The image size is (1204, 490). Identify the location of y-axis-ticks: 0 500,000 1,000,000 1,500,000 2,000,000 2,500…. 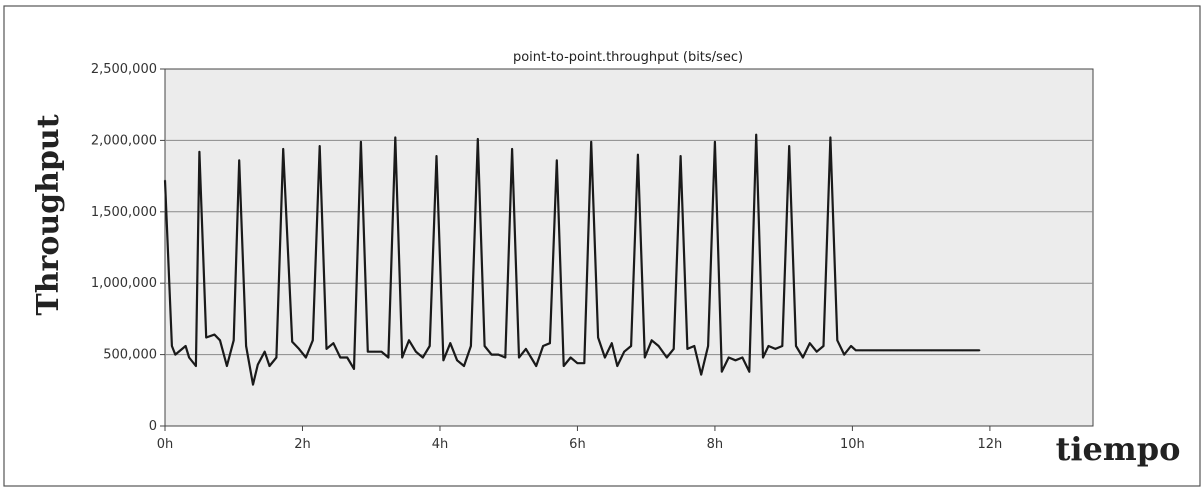
(128, 248).